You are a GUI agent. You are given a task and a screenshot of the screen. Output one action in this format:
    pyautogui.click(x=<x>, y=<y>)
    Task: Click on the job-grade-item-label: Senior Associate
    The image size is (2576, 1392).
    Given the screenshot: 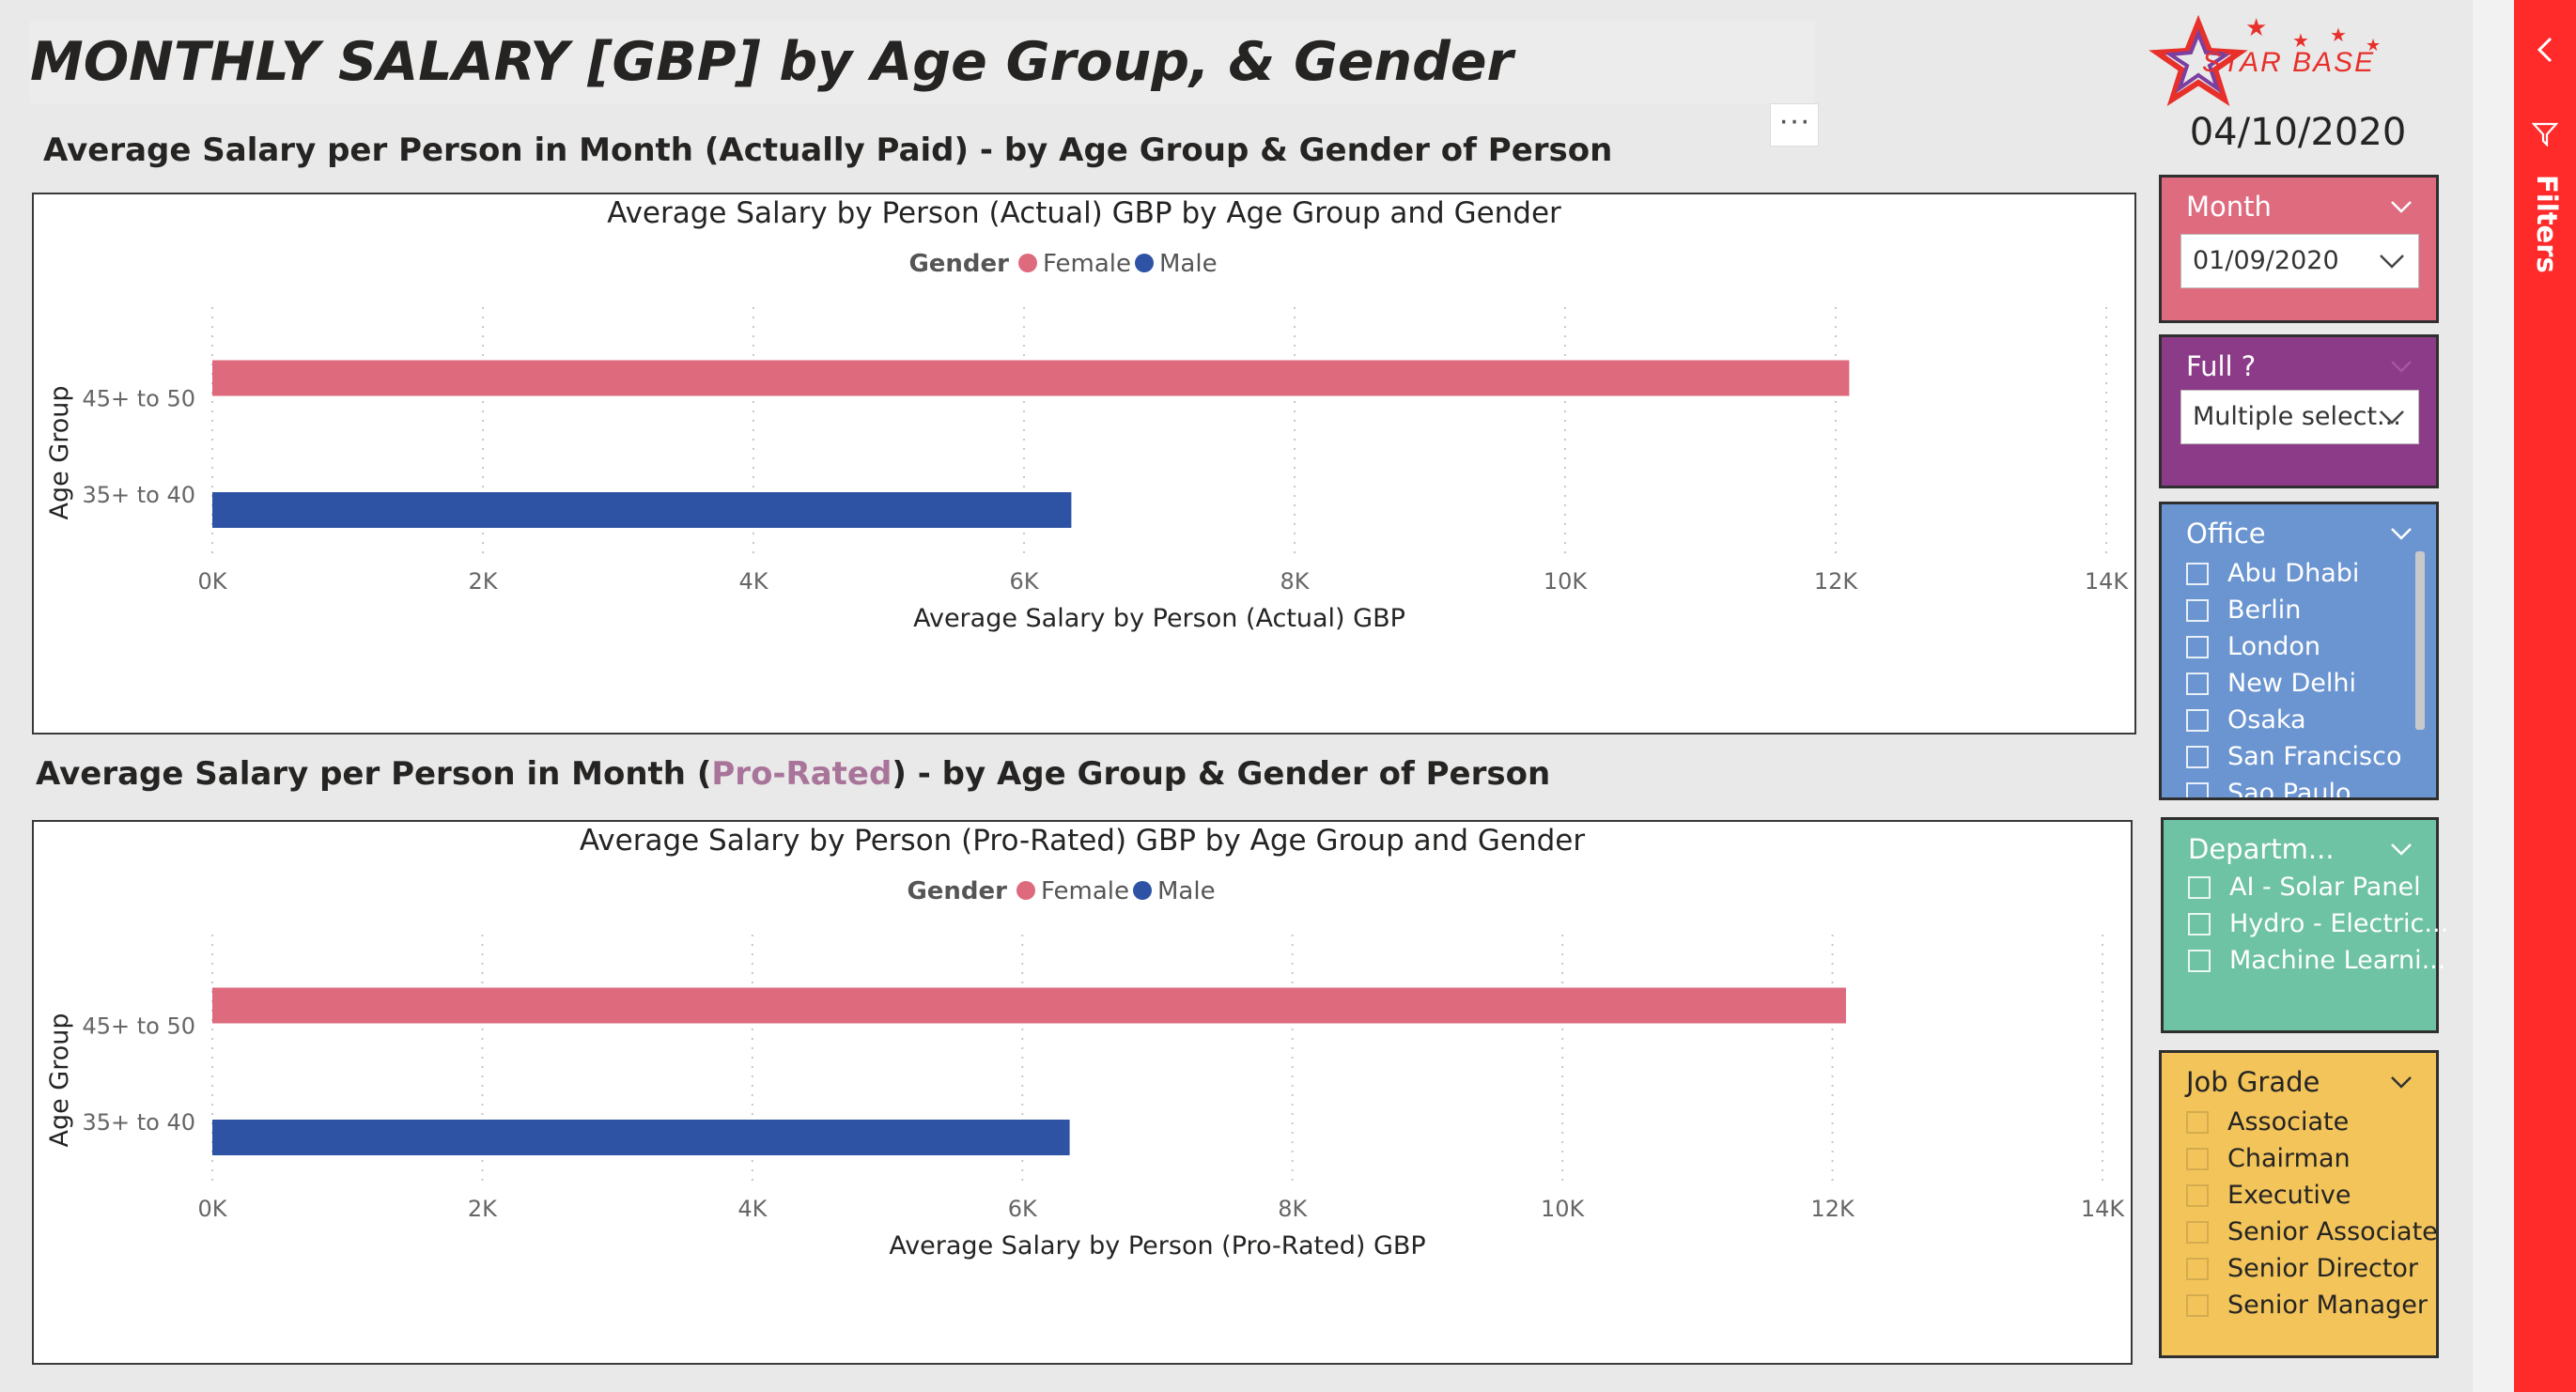 What is the action you would take?
    pyautogui.click(x=2332, y=1231)
    